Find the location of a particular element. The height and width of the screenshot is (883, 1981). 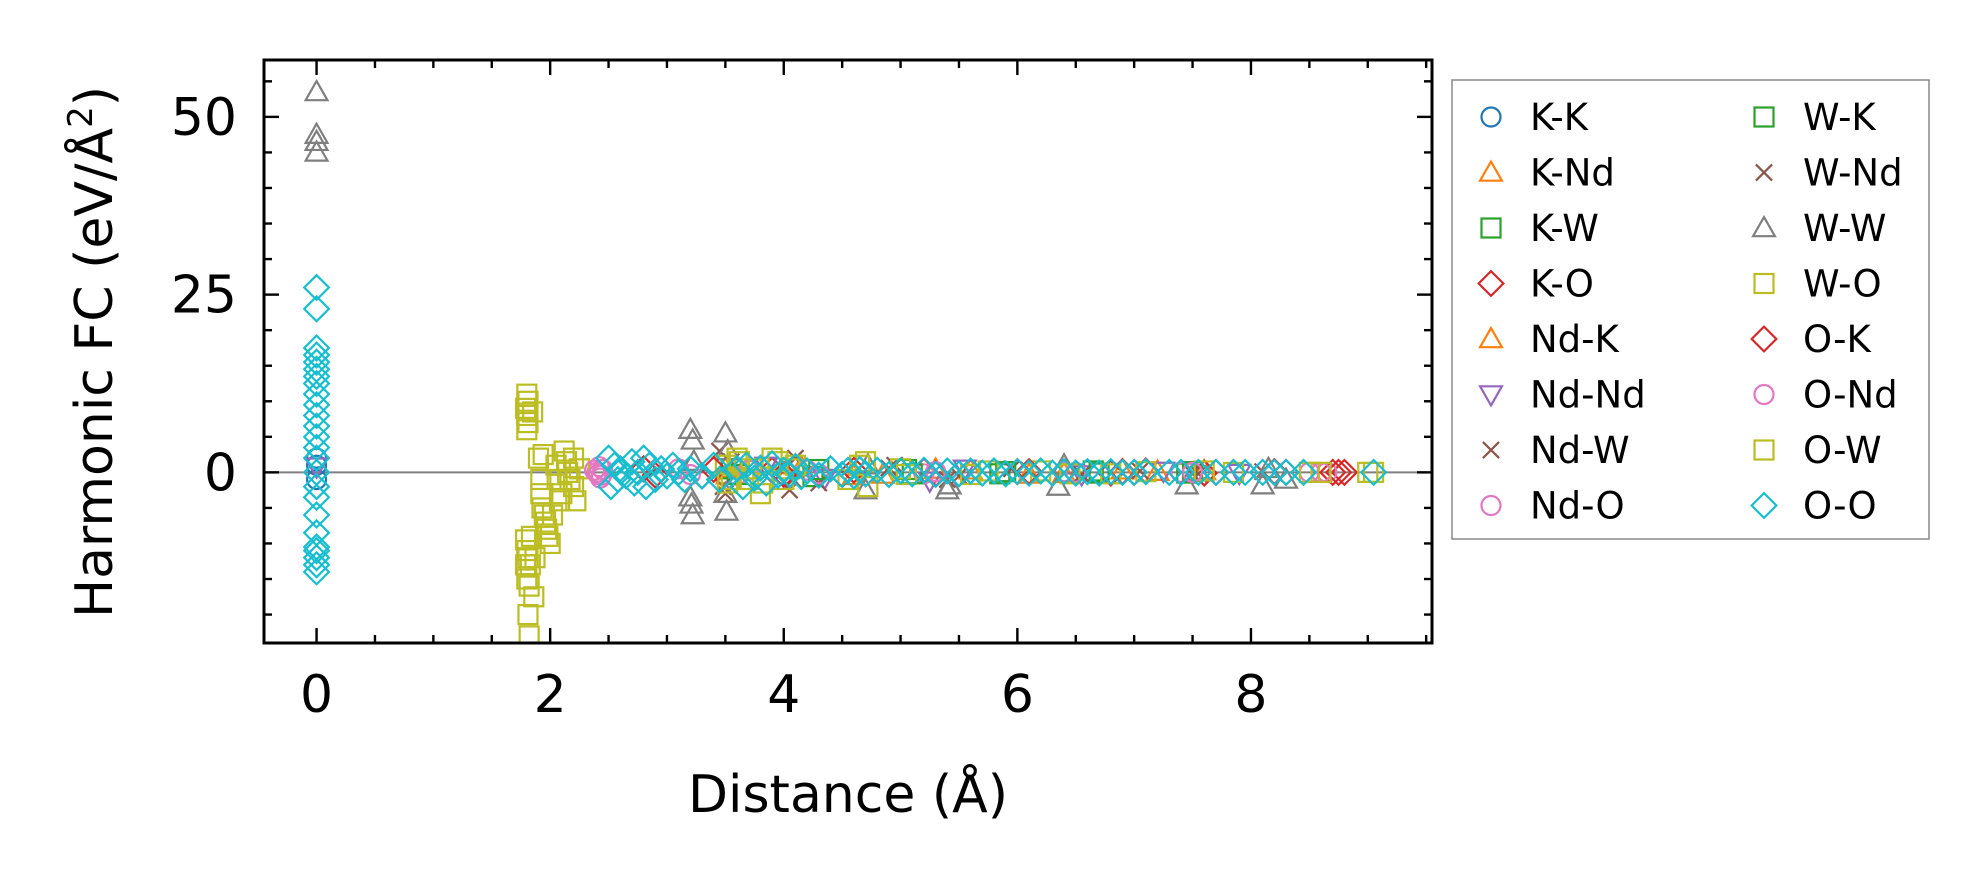

legend-entry: O-K is located at coordinates (1811, 339).